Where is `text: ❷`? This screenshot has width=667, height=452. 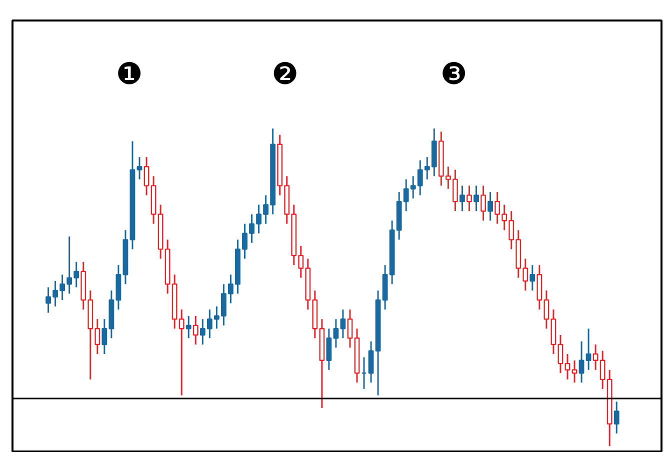 text: ❷ is located at coordinates (285, 74).